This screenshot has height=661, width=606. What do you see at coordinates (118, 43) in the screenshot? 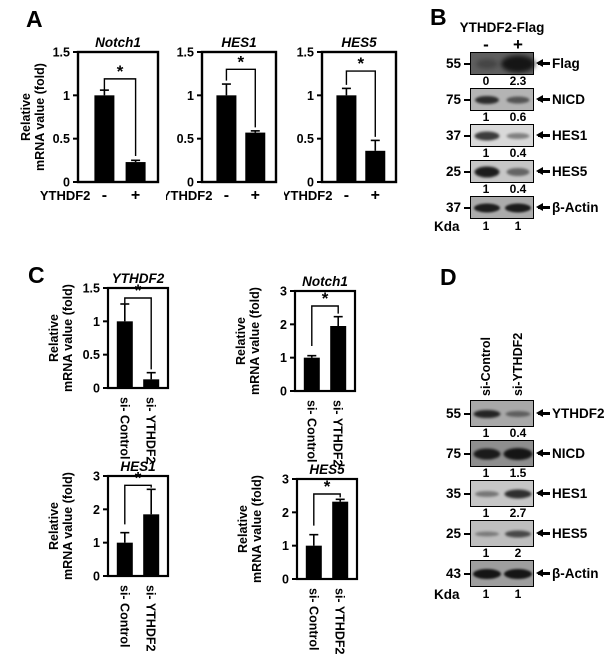
I see `chart-title: Notch1` at bounding box center [118, 43].